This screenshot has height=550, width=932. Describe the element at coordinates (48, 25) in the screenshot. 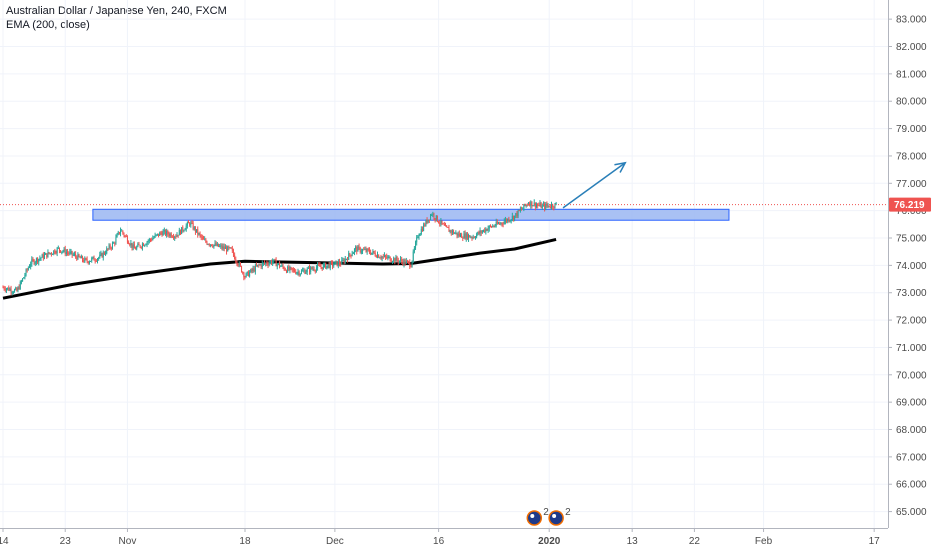

I see `ema-legend-label: EMA (200, close)` at that location.